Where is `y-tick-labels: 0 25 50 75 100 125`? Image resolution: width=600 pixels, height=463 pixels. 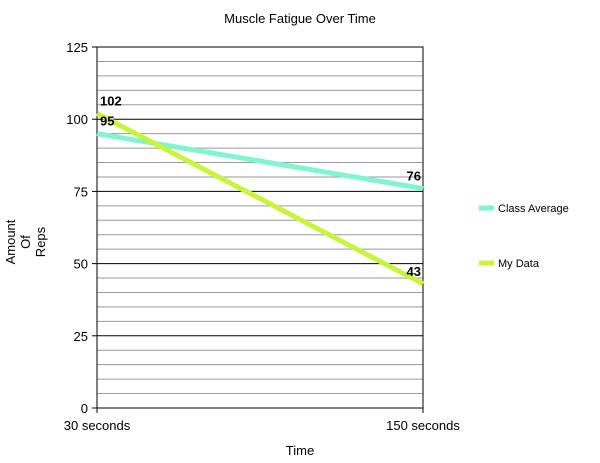 y-tick-labels: 0 25 50 75 100 125 is located at coordinates (77, 228).